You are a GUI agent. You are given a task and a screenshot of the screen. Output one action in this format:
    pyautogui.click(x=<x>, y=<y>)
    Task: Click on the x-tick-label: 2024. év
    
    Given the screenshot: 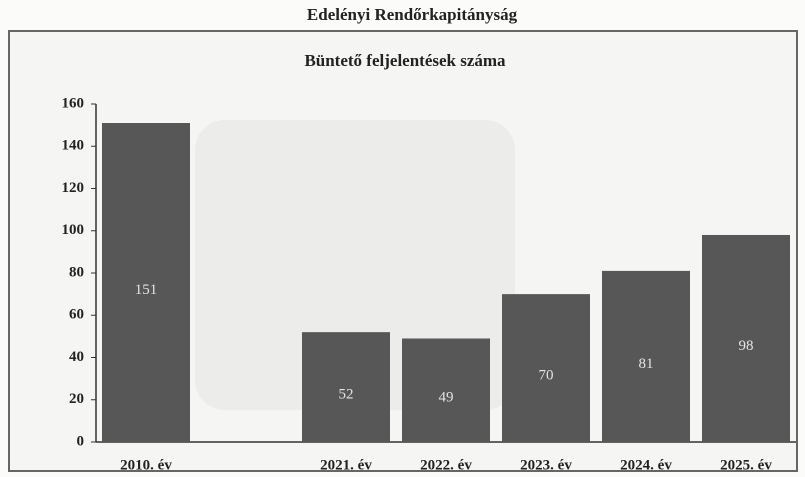 What is the action you would take?
    pyautogui.click(x=646, y=465)
    